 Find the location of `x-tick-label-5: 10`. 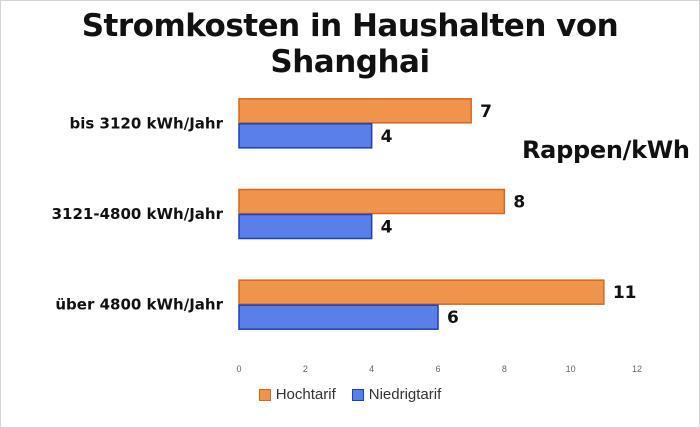

x-tick-label-5: 10 is located at coordinates (571, 369).